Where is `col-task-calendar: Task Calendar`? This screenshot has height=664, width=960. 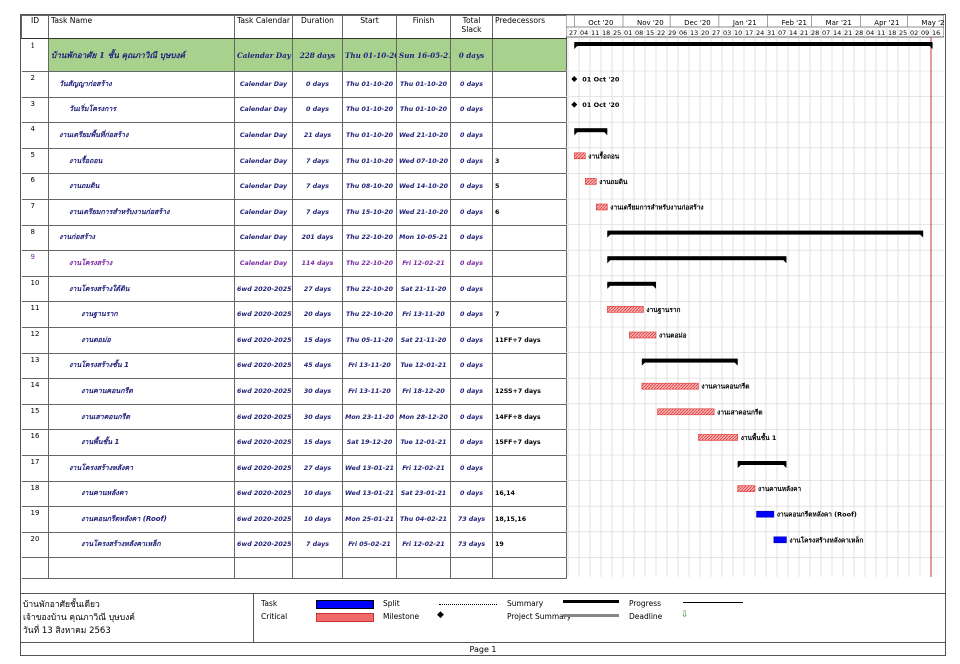
col-task-calendar: Task Calendar is located at coordinates (263, 27).